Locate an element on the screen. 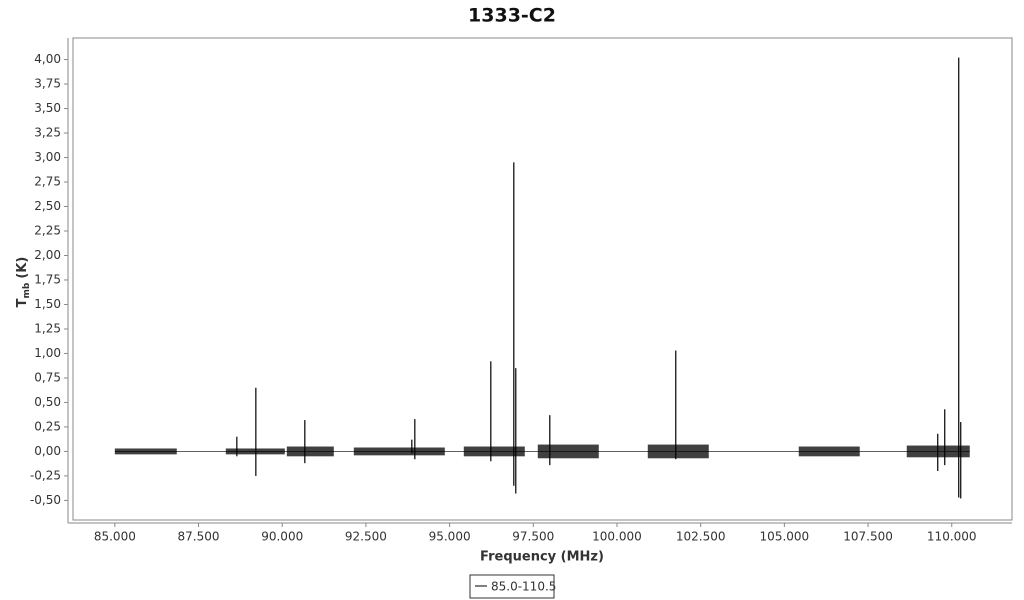  y-label-main: T is located at coordinates (22, 302).